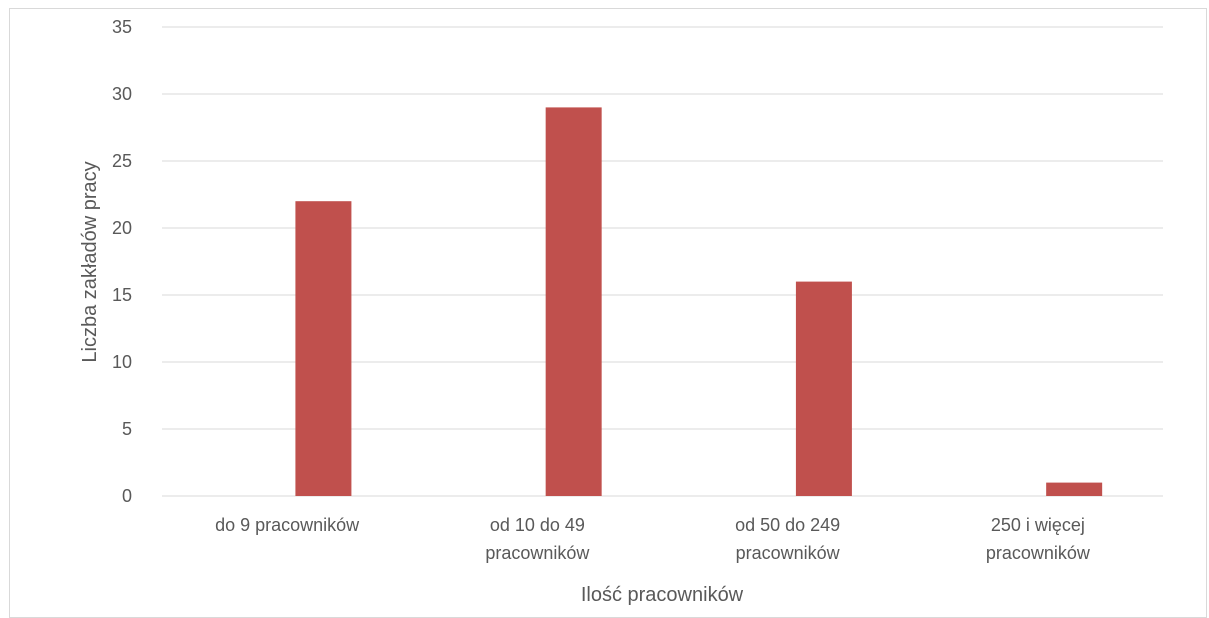 Image resolution: width=1209 pixels, height=618 pixels. What do you see at coordinates (127, 429) in the screenshot?
I see `y-tick-label: 5` at bounding box center [127, 429].